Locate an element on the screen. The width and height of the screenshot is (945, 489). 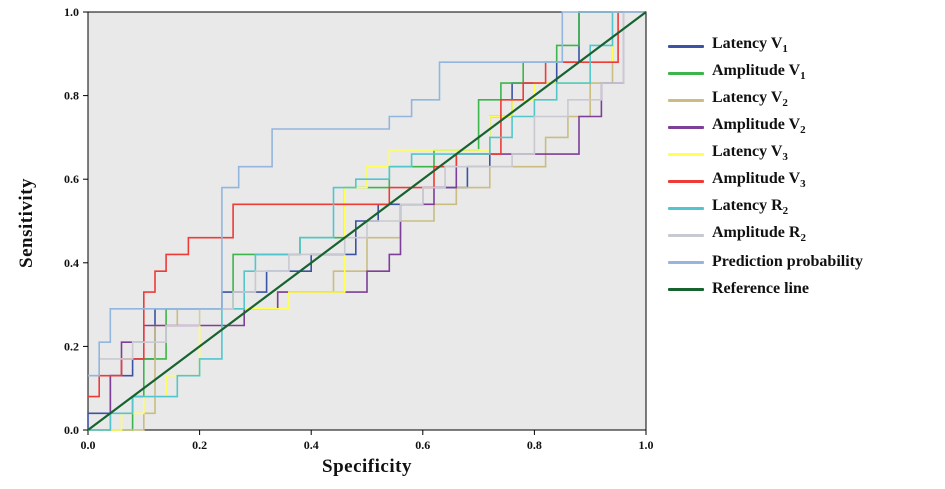
legend-item: Amplitude V1 is located at coordinates (765, 73).